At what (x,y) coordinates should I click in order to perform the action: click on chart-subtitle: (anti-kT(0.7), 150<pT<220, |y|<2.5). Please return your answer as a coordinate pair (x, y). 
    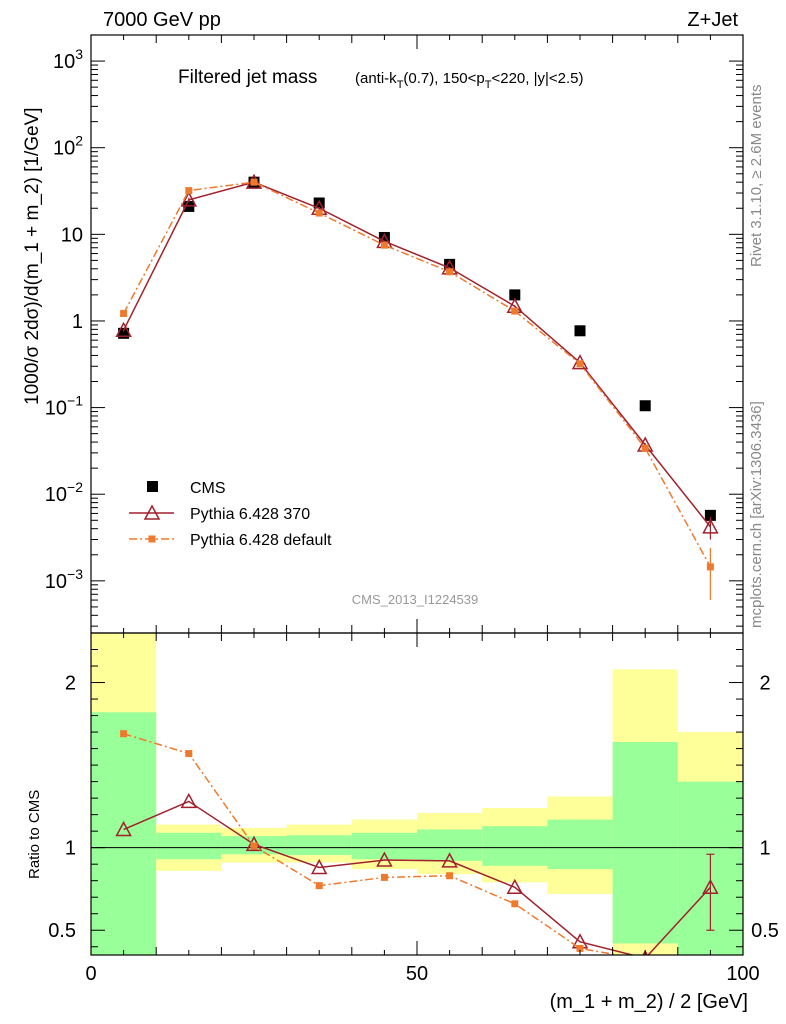
    Looking at the image, I should click on (469, 80).